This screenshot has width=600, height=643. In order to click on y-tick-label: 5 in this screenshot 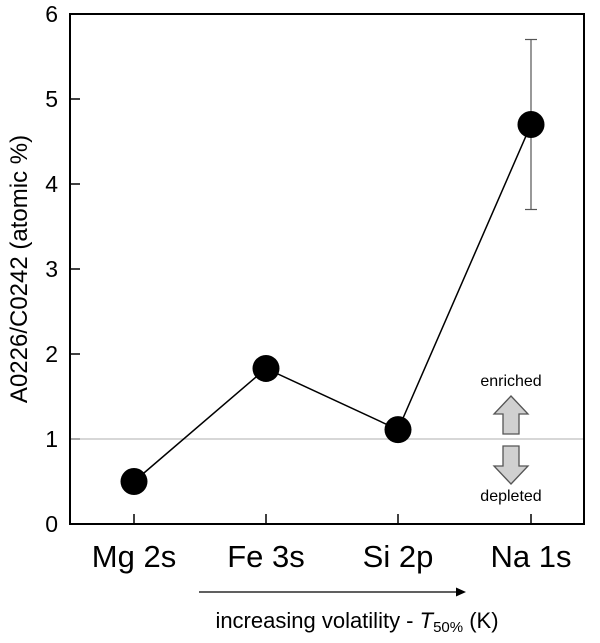, I will do `click(51, 99)`.